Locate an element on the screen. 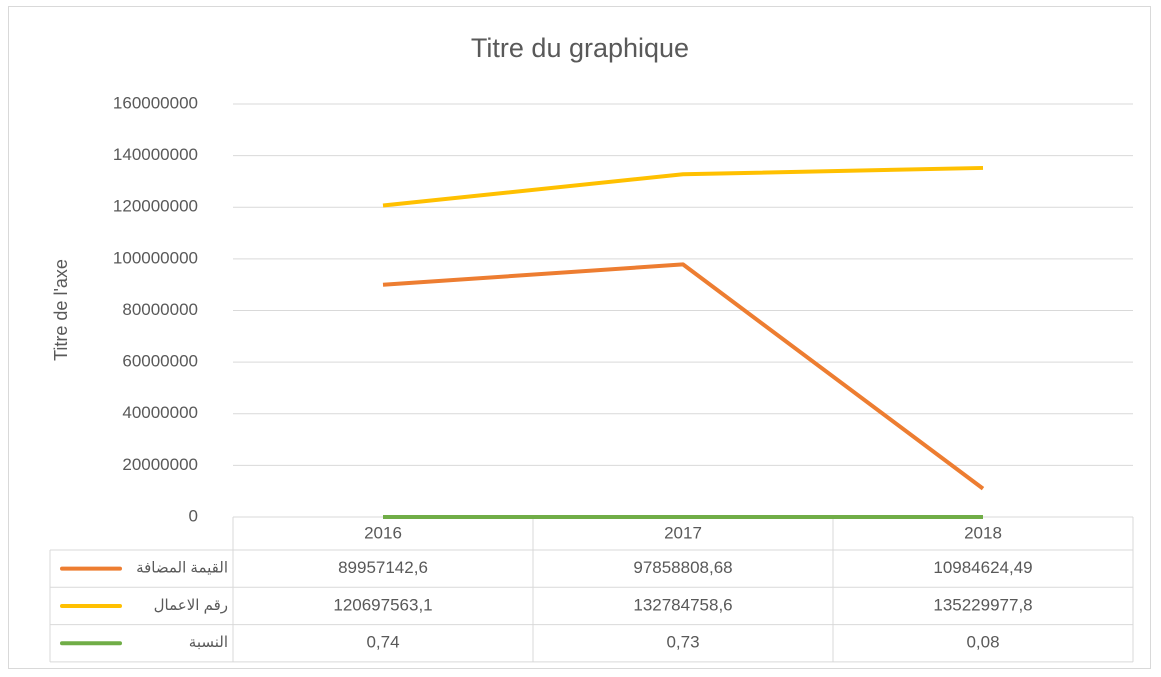  table-cell: 132784758,6 is located at coordinates (682, 604).